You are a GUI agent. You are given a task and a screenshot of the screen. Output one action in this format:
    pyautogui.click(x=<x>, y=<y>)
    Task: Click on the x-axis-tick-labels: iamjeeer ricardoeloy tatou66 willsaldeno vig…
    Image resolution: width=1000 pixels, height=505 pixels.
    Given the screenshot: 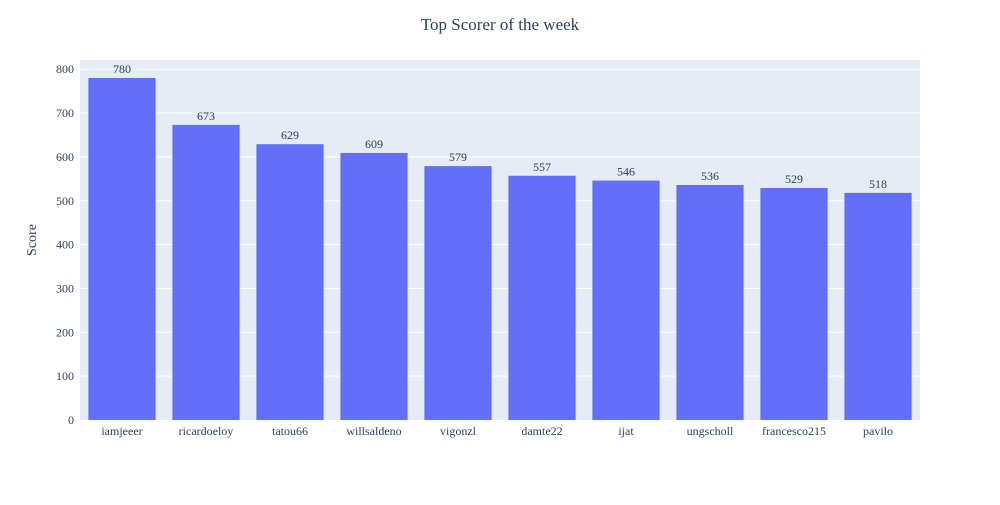 What is the action you would take?
    pyautogui.click(x=497, y=431)
    